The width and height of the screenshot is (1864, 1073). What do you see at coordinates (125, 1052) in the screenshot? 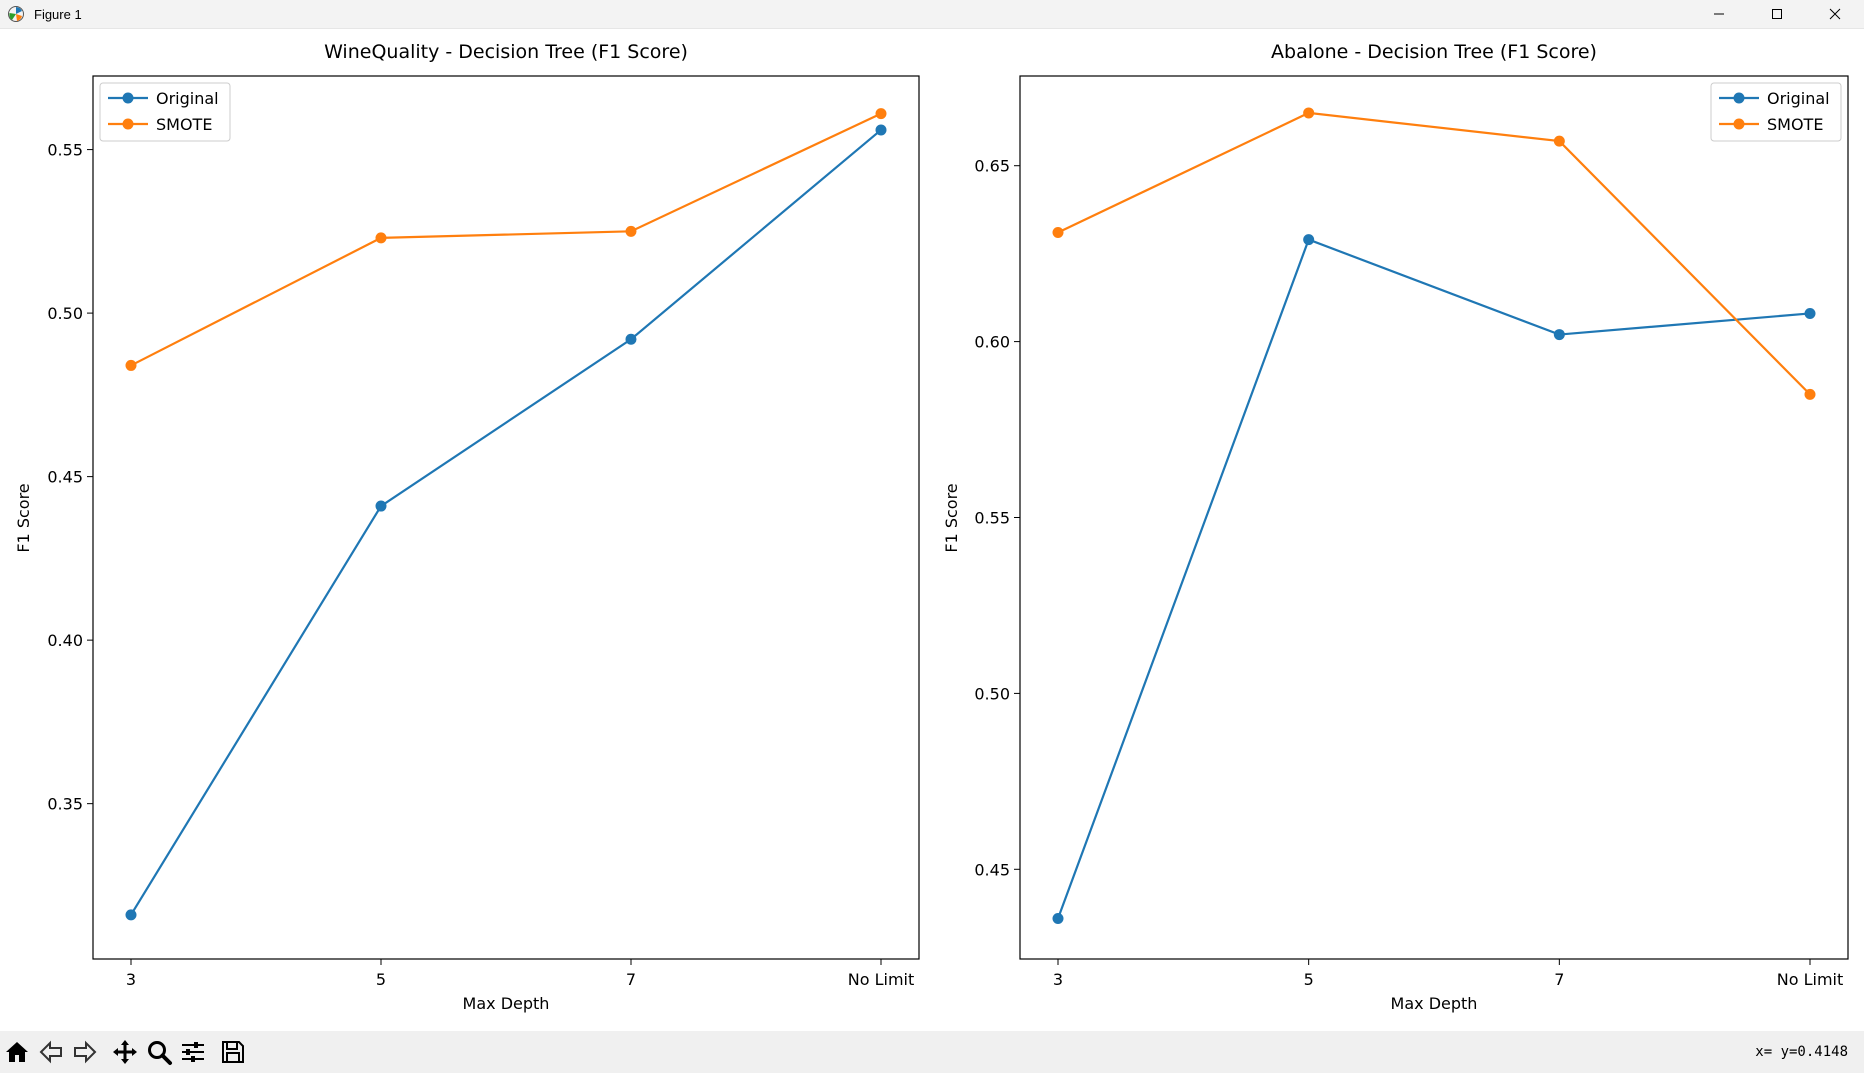
I see `pan-icon` at bounding box center [125, 1052].